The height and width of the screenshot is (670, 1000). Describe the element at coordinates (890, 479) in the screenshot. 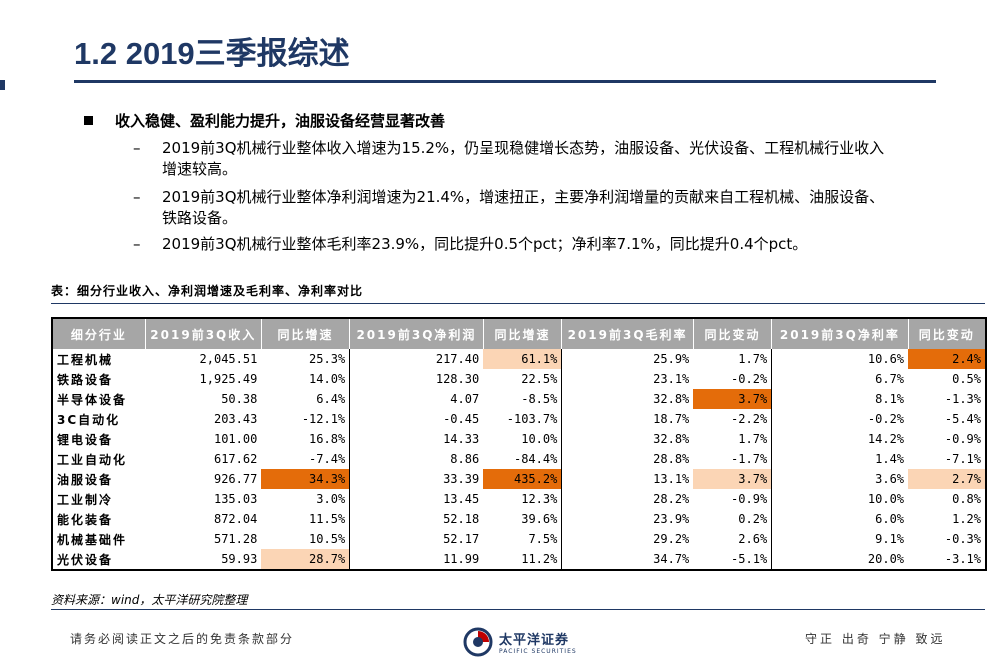

I see `table-cell: 3.6%` at that location.